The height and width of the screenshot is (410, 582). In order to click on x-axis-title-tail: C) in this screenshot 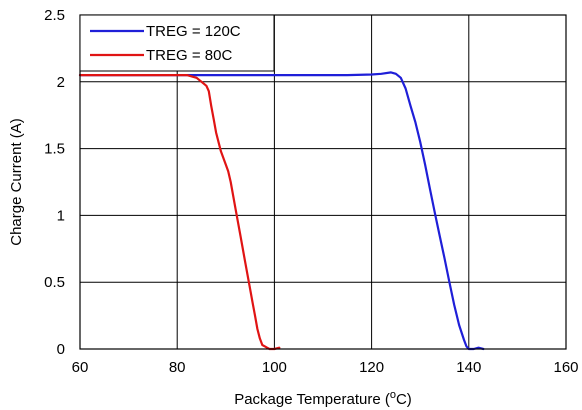, I will do `click(404, 399)`.